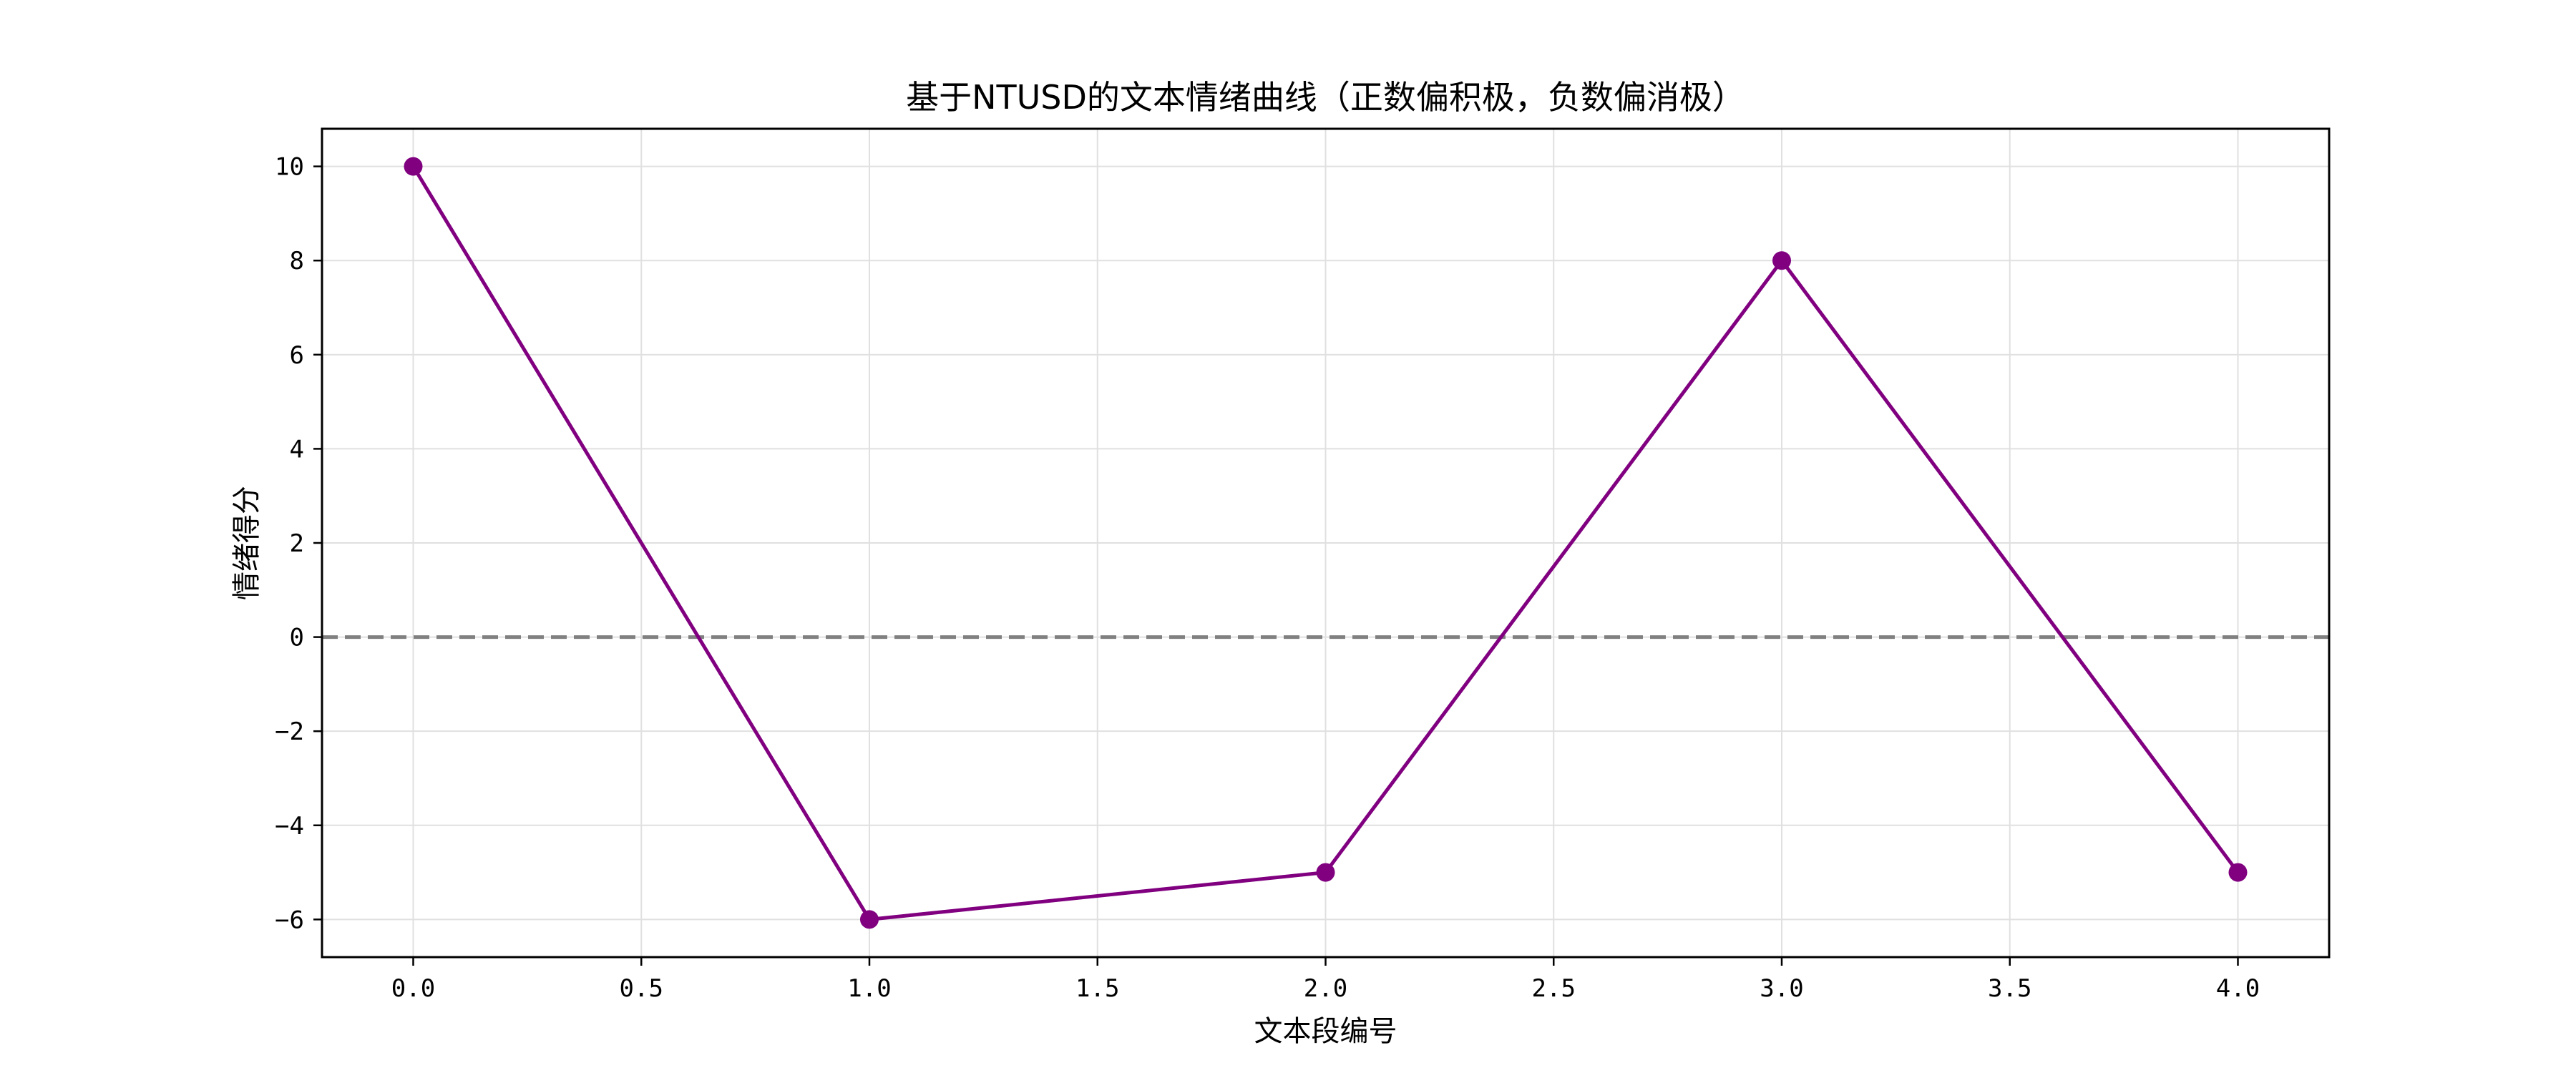 The width and height of the screenshot is (2576, 1073). Describe the element at coordinates (1325, 989) in the screenshot. I see `x-tick-label: 2.0` at that location.